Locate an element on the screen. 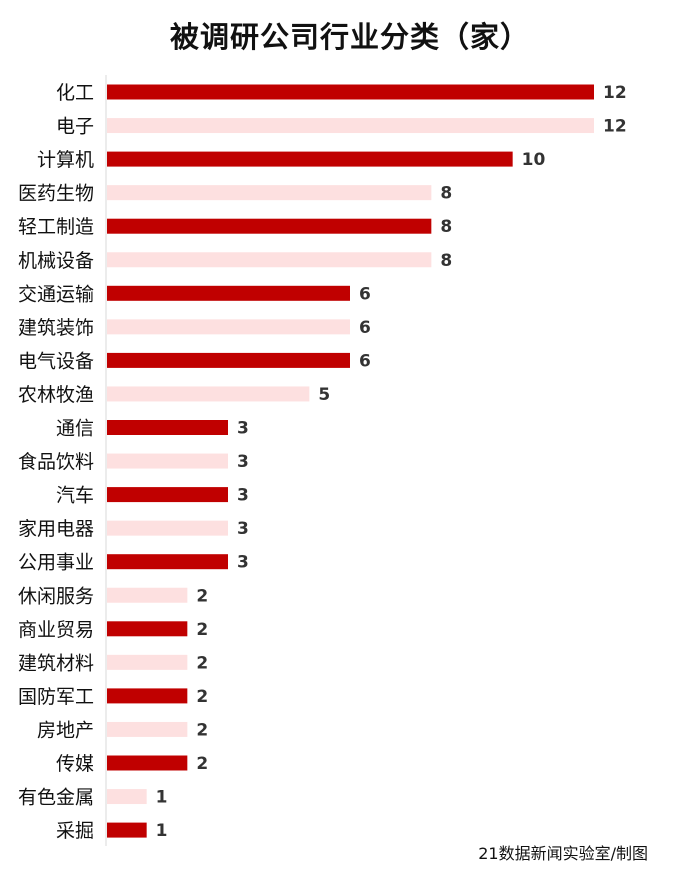  category-label: 国防军工 is located at coordinates (56, 697).